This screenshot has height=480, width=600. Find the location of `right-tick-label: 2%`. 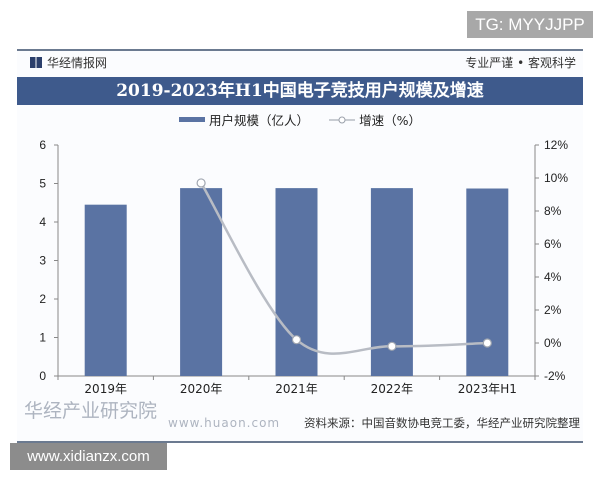

right-tick-label: 2% is located at coordinates (553, 310).